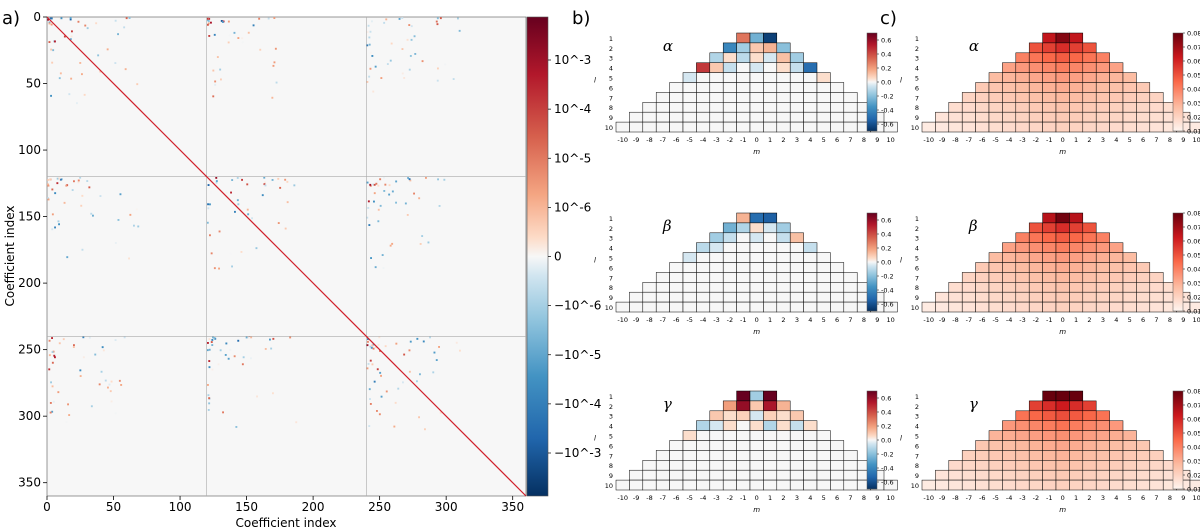  What do you see at coordinates (1143, 320) in the screenshot?
I see `m-tick-label: 6` at bounding box center [1143, 320].